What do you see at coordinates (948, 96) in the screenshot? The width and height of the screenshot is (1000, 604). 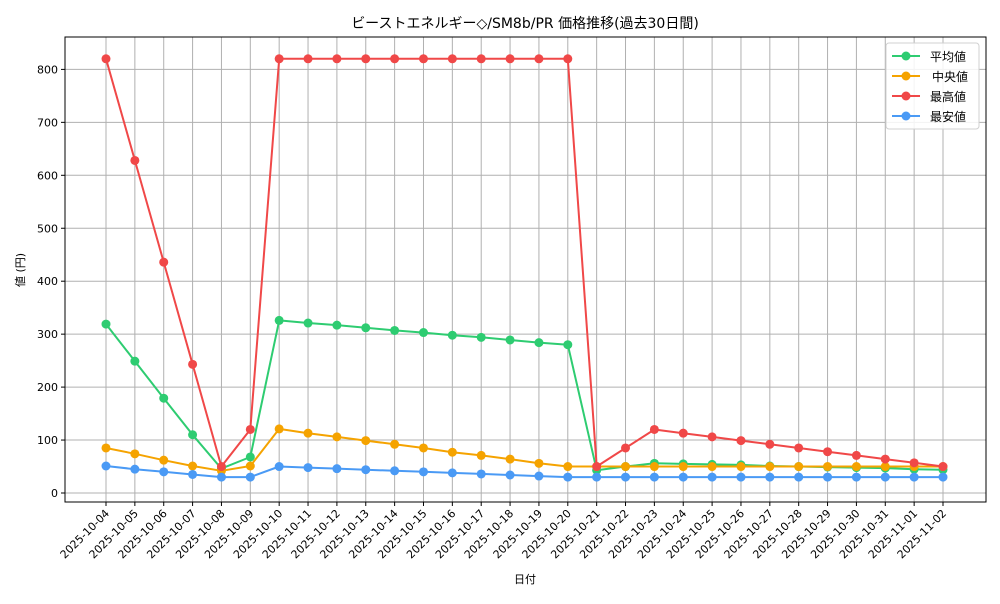 I see `legend-label: 最高値` at bounding box center [948, 96].